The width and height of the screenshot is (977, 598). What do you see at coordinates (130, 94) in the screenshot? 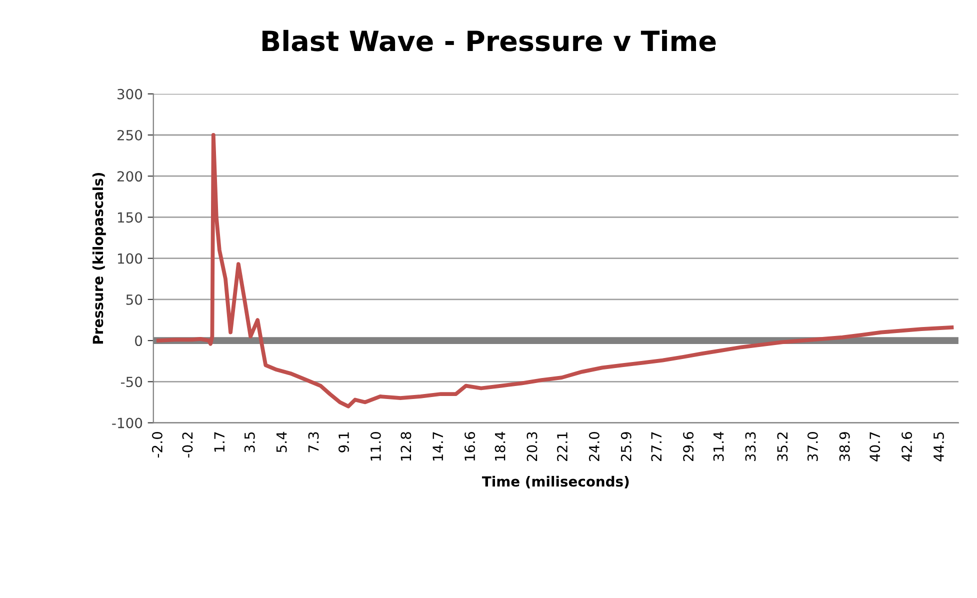
I see `y-tick-label: 300` at bounding box center [130, 94].